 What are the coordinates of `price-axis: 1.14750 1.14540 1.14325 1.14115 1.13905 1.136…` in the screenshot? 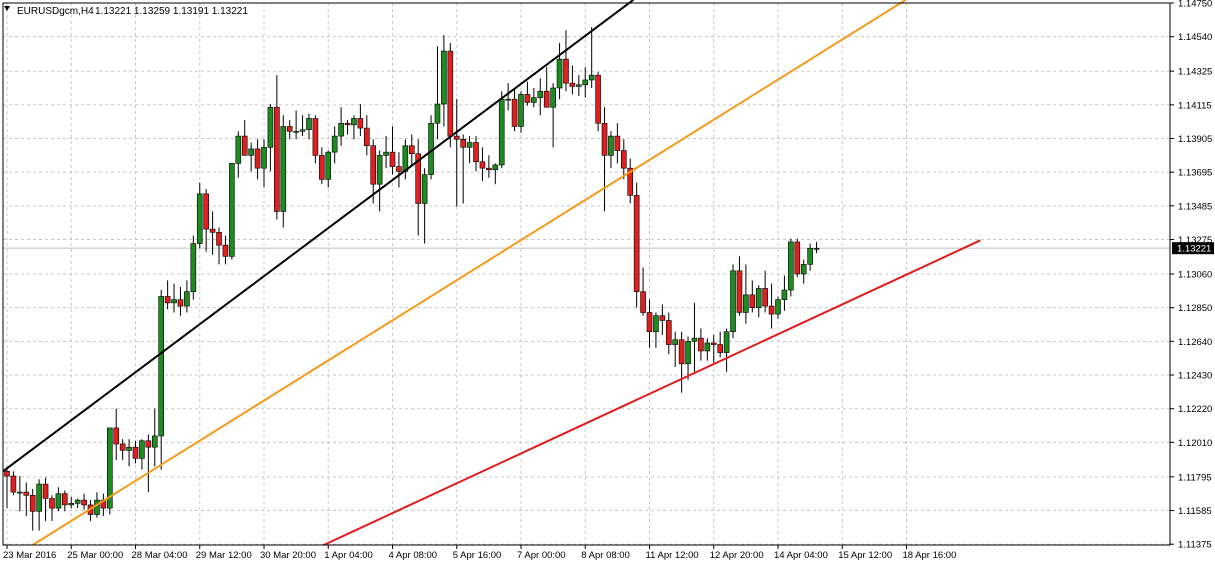 It's located at (1192, 275).